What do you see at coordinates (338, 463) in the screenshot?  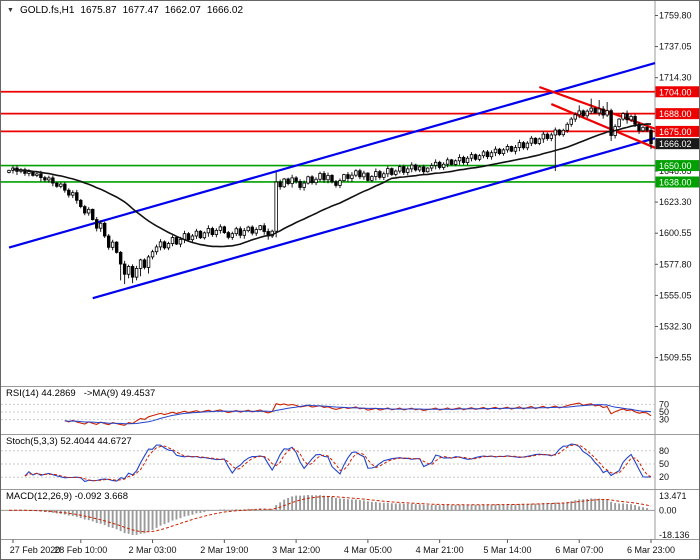 I see `stoch-main-line` at bounding box center [338, 463].